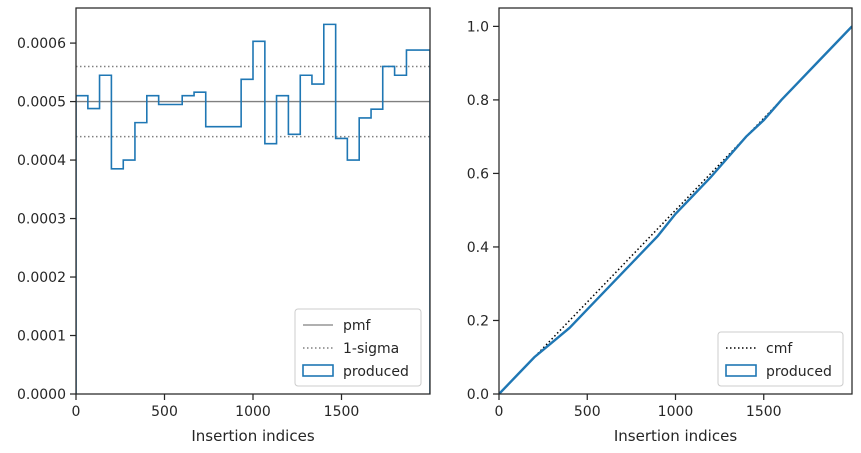 This screenshot has height=453, width=861. I want to click on legend: cmf produced, so click(780, 359).